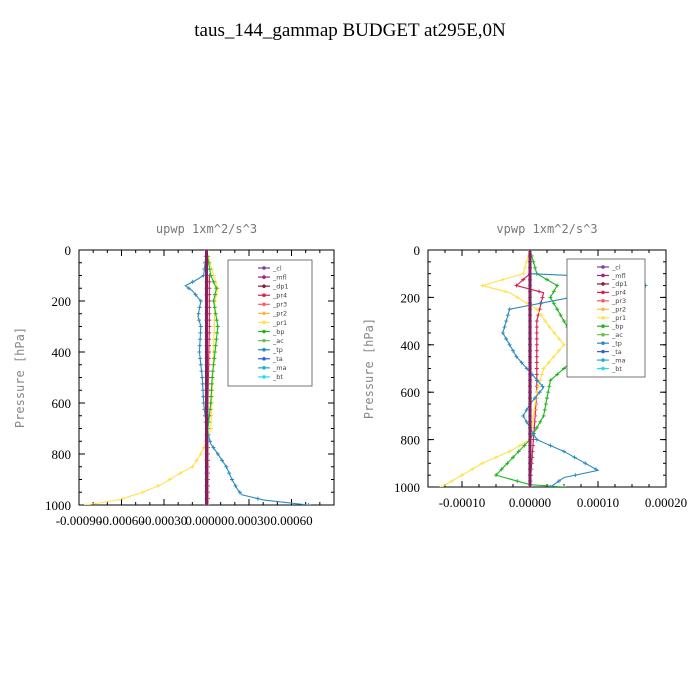 This screenshot has height=700, width=700. I want to click on vpwp-ytick-label: 600, so click(411, 392).